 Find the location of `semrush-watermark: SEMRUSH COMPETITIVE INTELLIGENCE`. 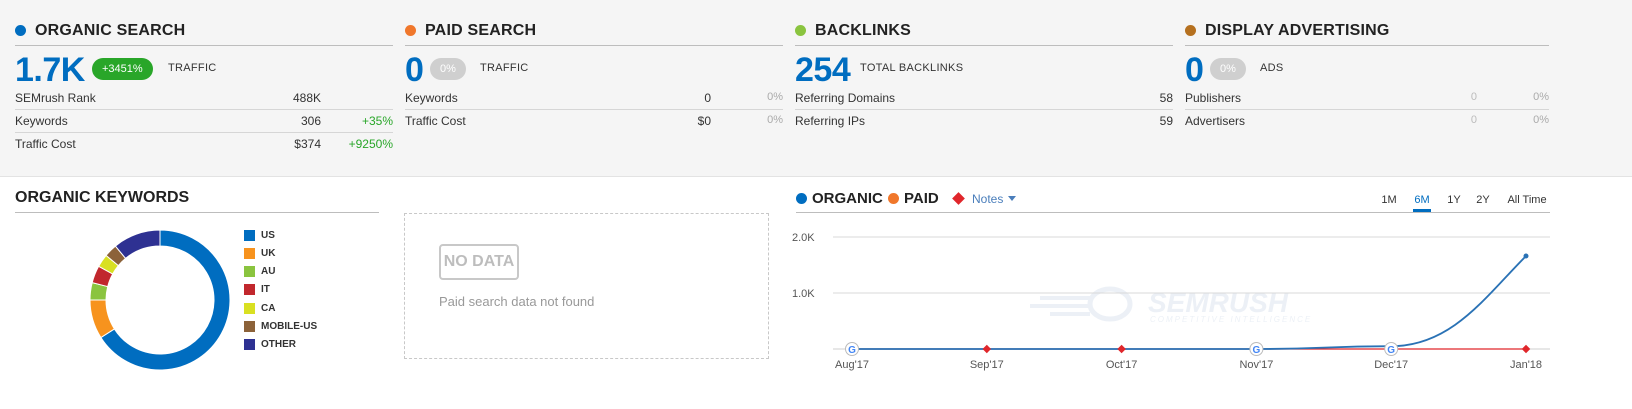

semrush-watermark: SEMRUSH COMPETITIVE INTELLIGENCE is located at coordinates (1171, 305).